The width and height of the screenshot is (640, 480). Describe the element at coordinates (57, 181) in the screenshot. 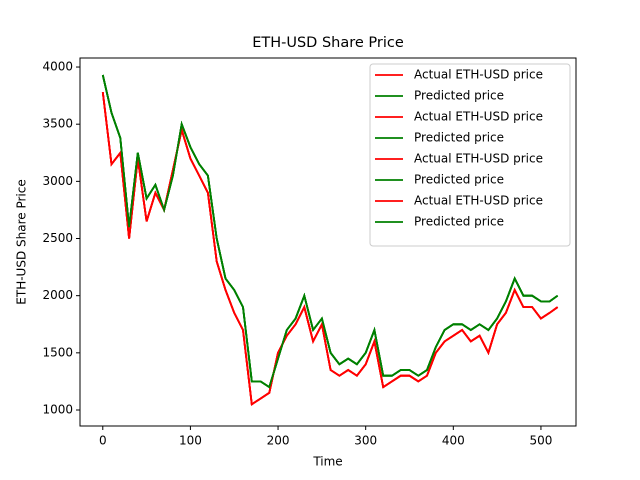

I see `y-tick-label: 3000` at that location.